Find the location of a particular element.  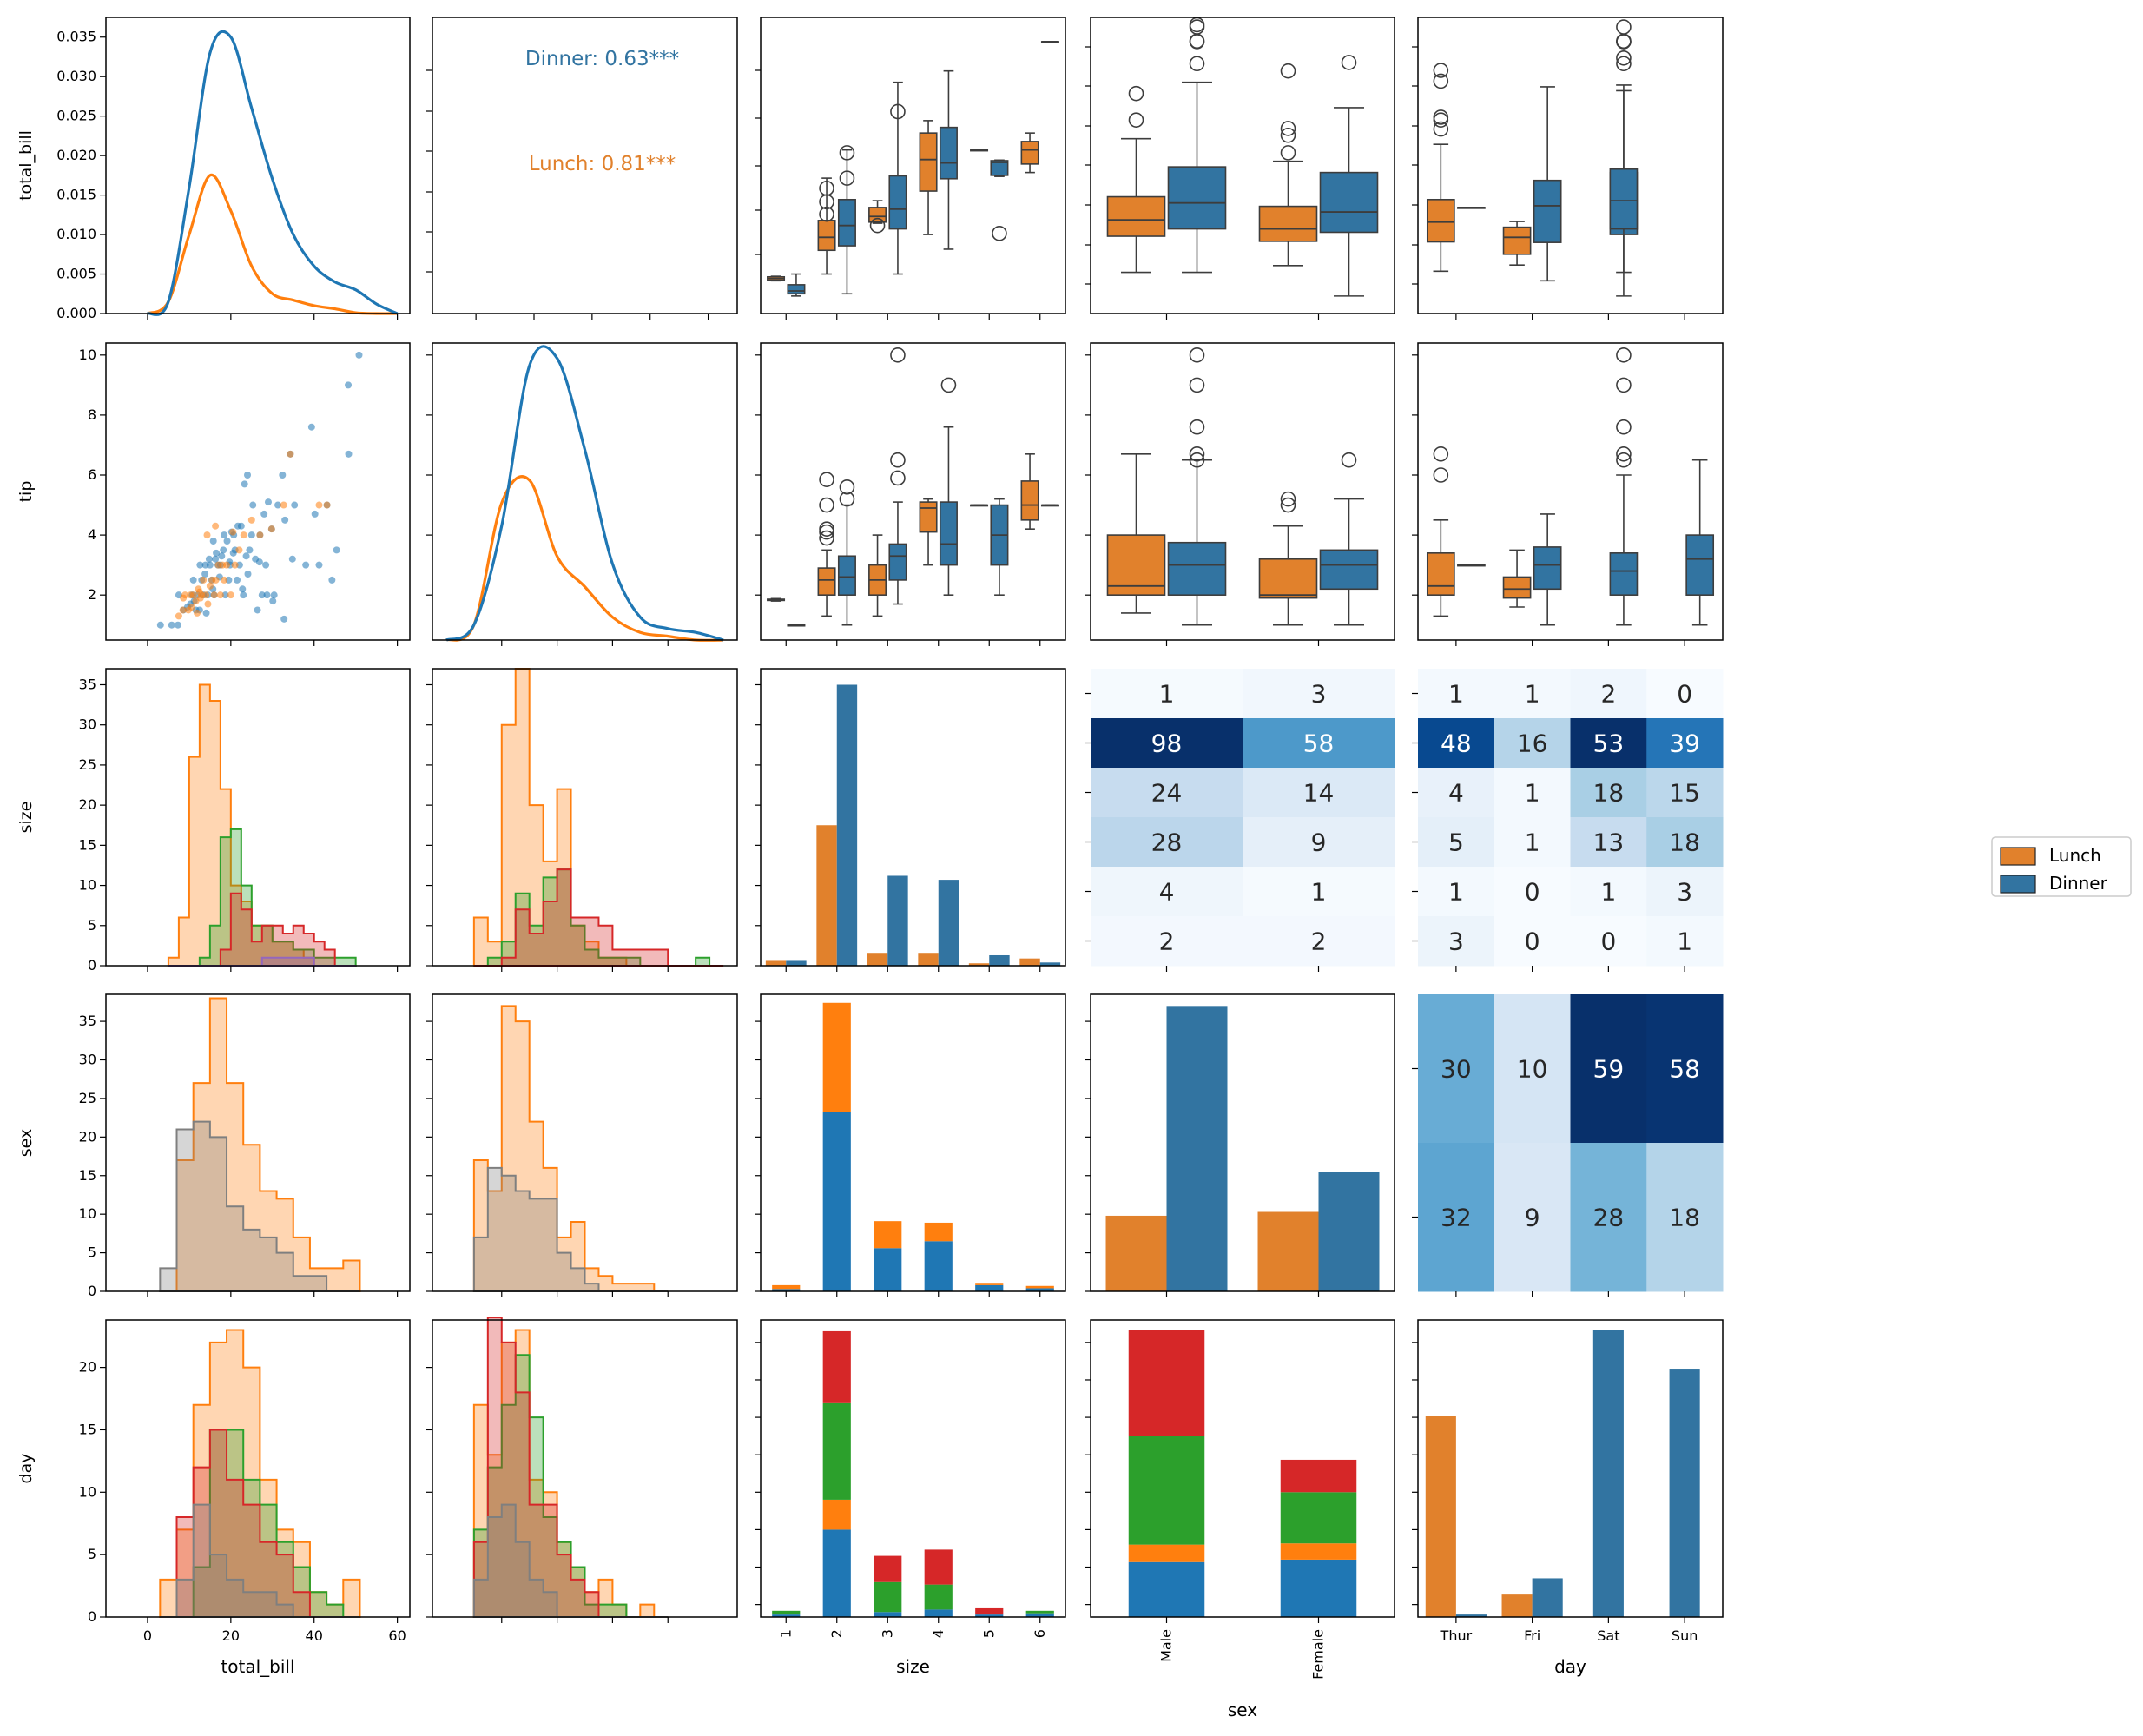

heat-sex-day-cell-value: 10 is located at coordinates (1532, 1069).